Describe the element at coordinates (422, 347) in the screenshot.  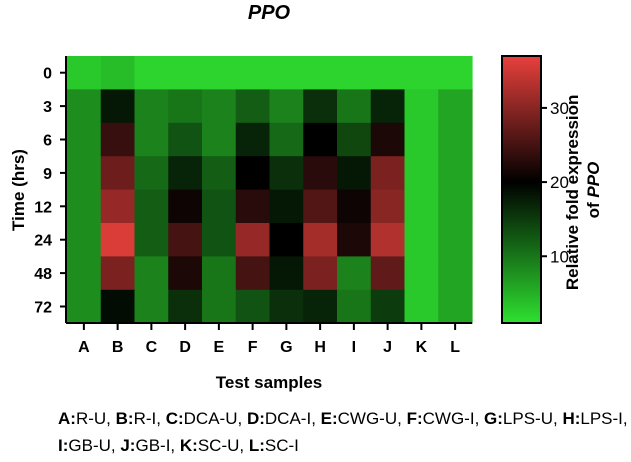
I see `x-tick-label: K` at that location.